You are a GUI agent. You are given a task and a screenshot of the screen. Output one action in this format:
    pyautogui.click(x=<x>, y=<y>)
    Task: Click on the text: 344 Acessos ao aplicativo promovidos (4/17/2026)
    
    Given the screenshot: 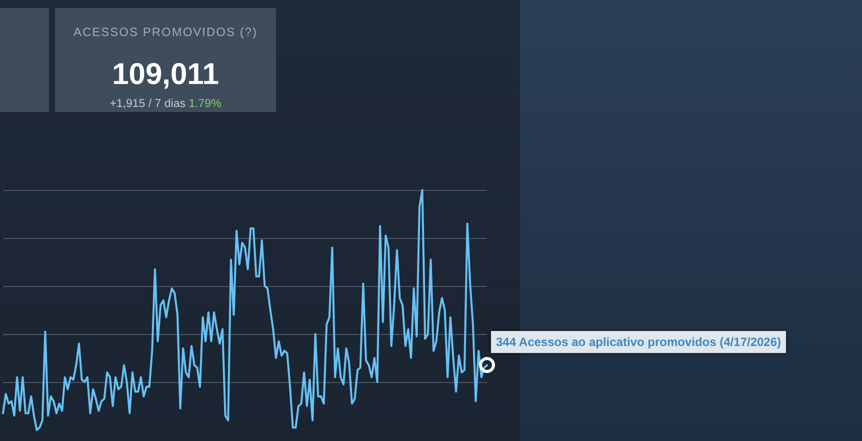 What is the action you would take?
    pyautogui.click(x=638, y=342)
    